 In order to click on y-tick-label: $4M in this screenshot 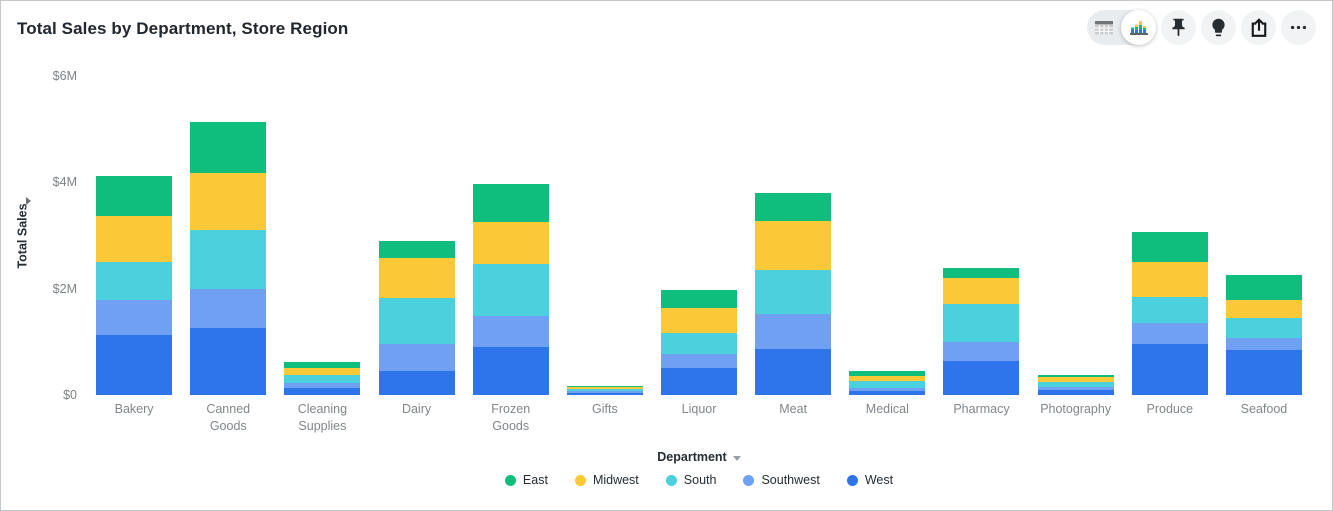, I will do `click(64, 182)`.